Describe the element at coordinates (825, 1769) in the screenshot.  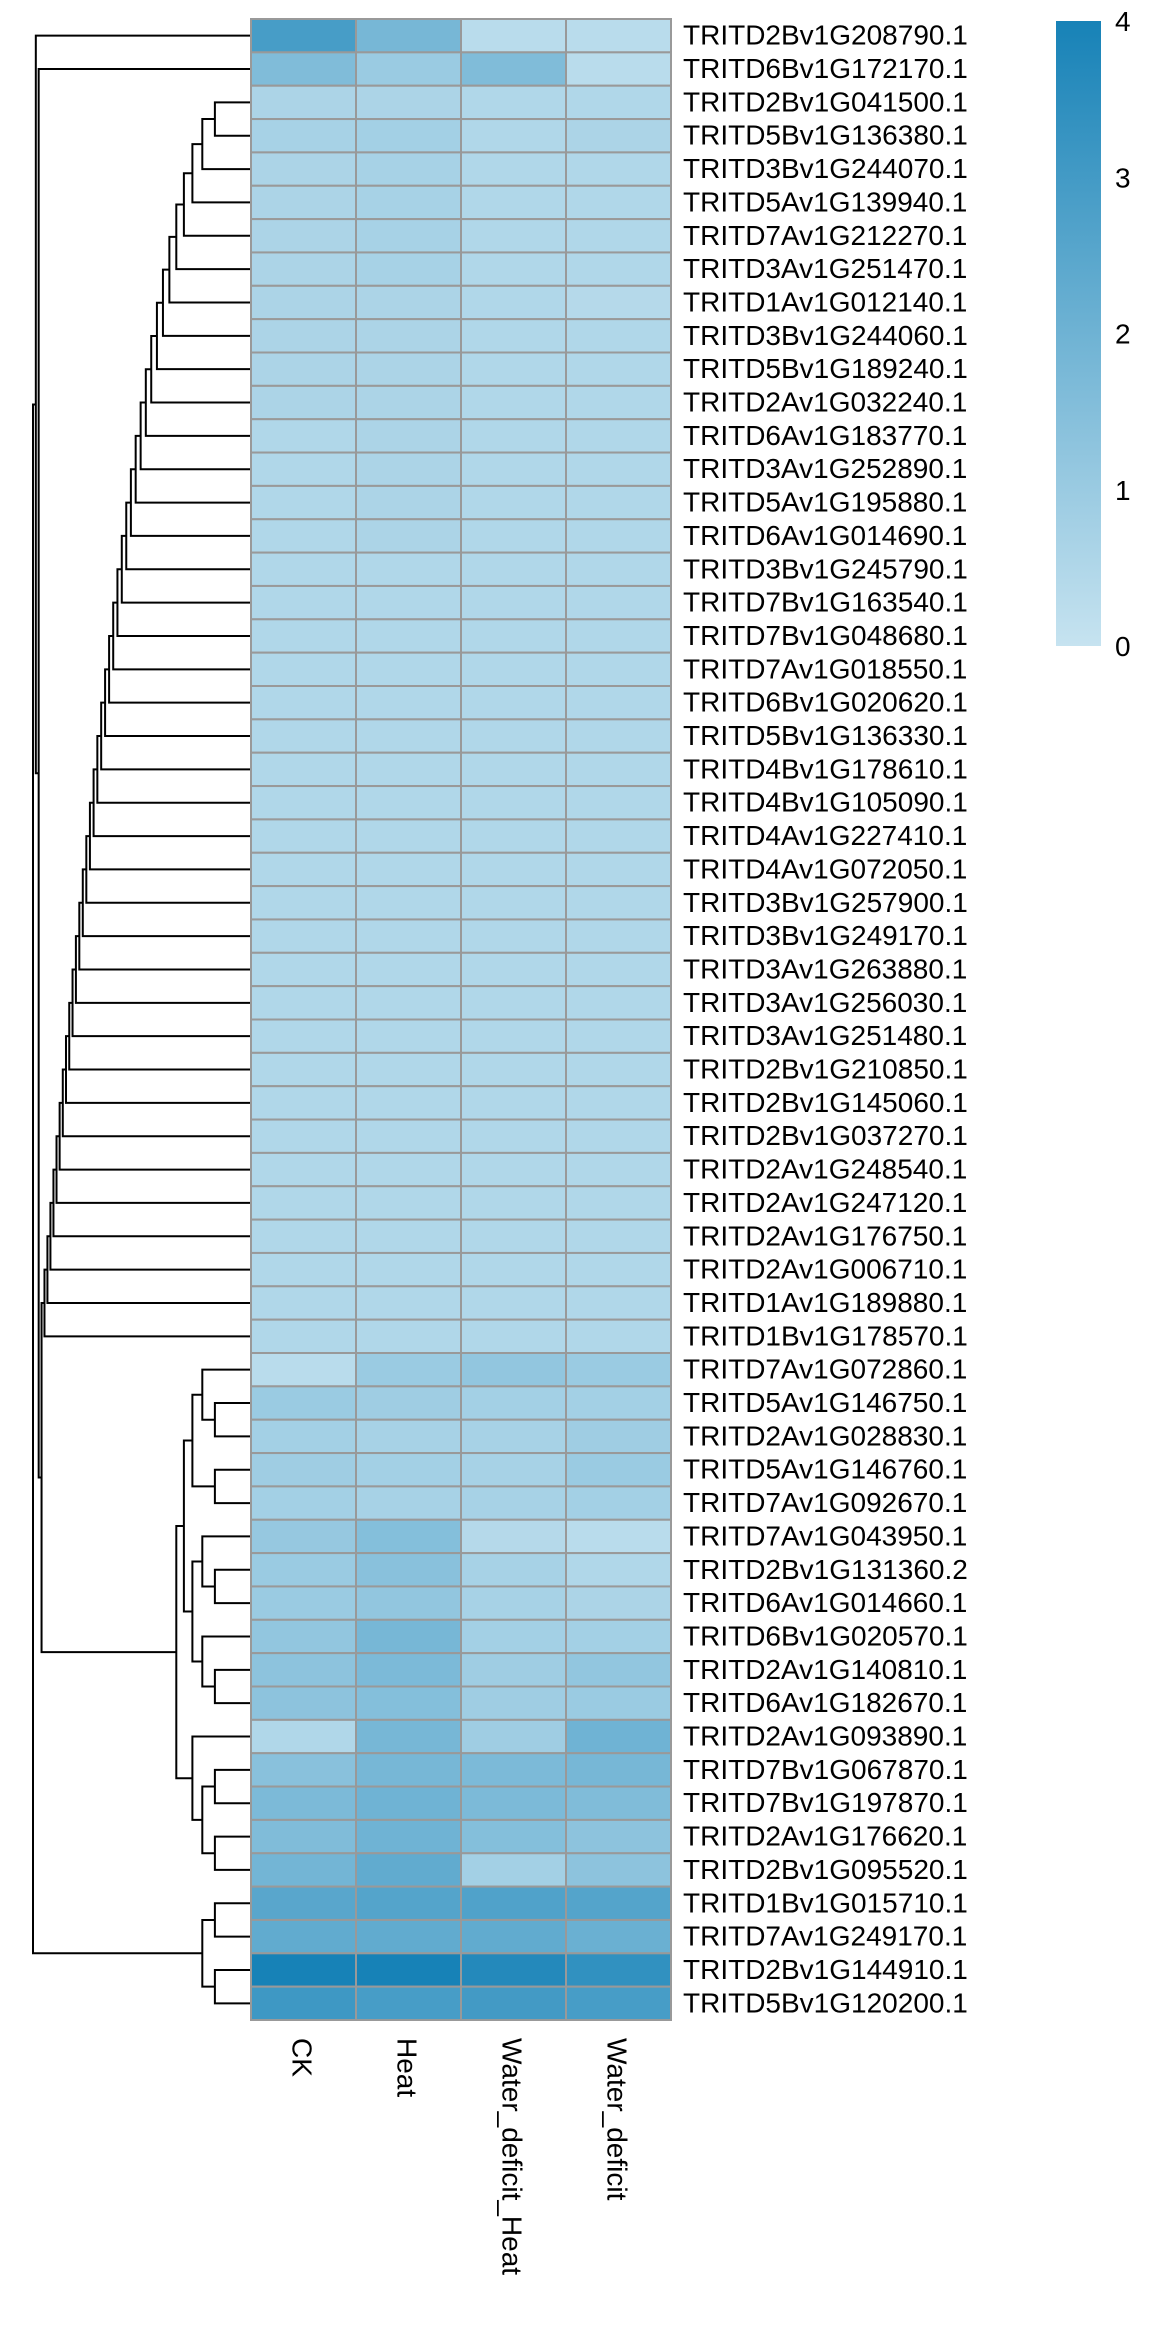
I see `row-label: TRITD7Bv1G067870.1` at that location.